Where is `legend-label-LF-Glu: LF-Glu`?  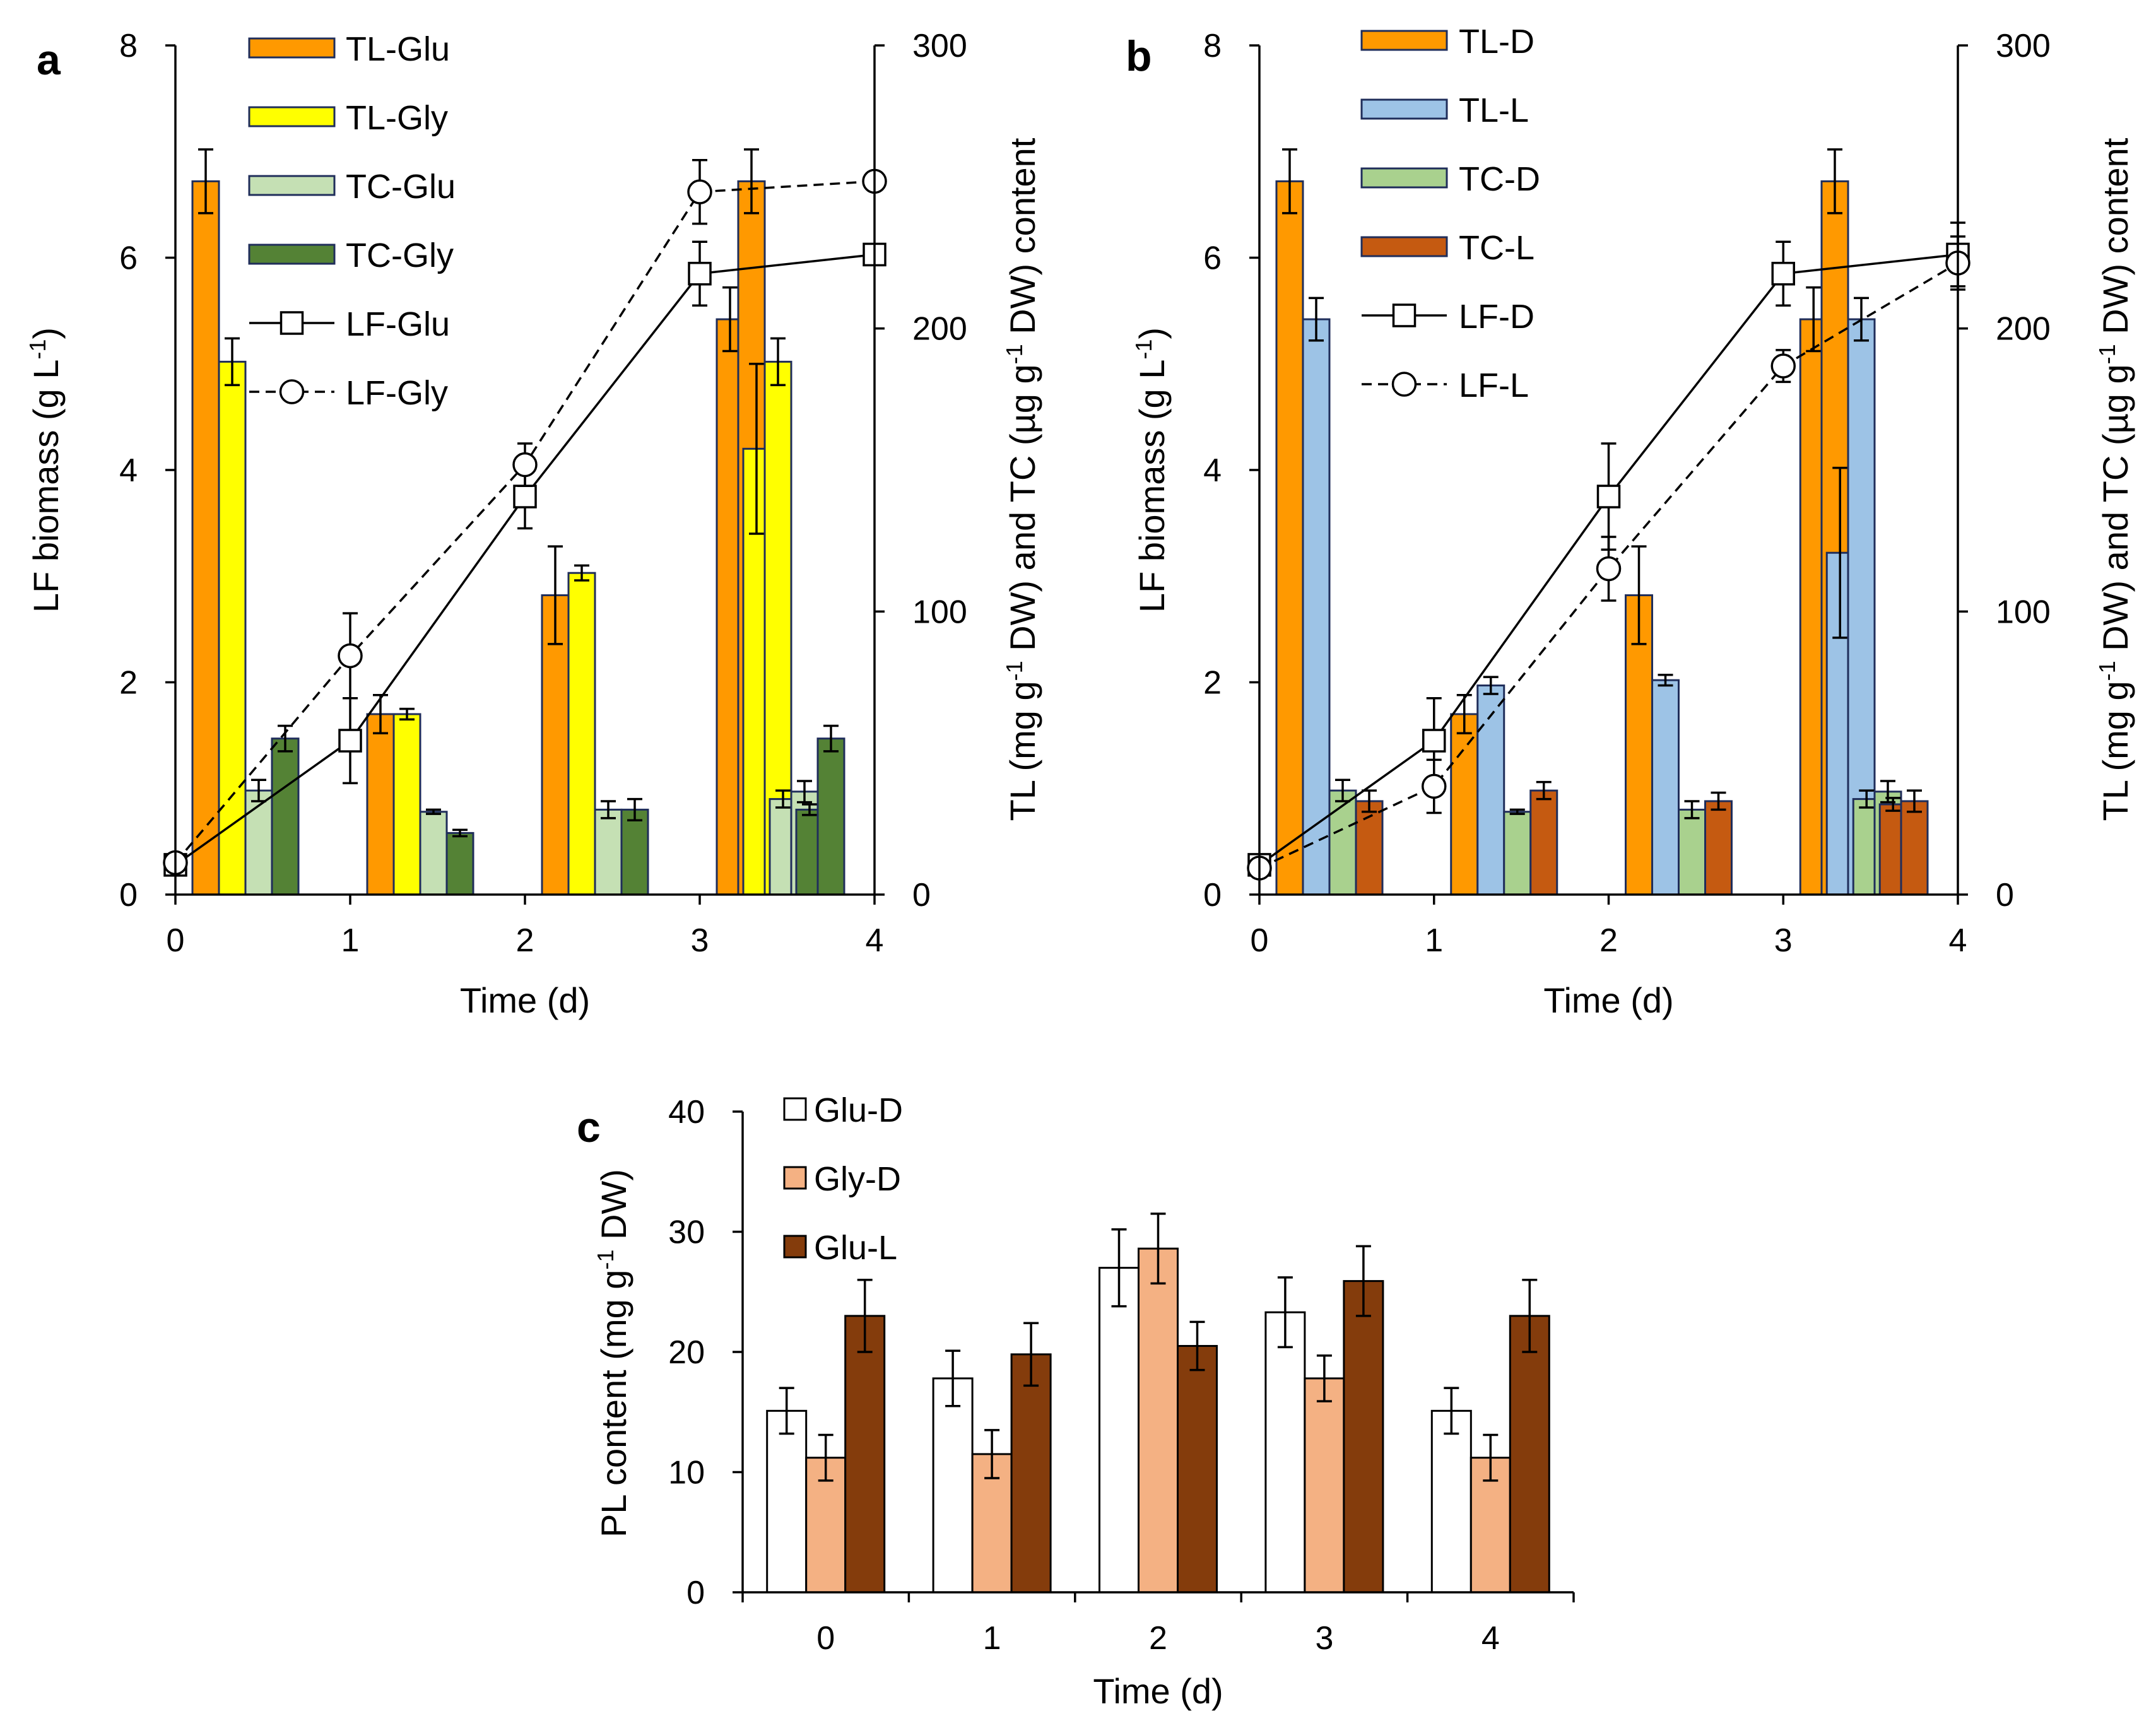
legend-label-LF-Glu: LF-Glu is located at coordinates (398, 324).